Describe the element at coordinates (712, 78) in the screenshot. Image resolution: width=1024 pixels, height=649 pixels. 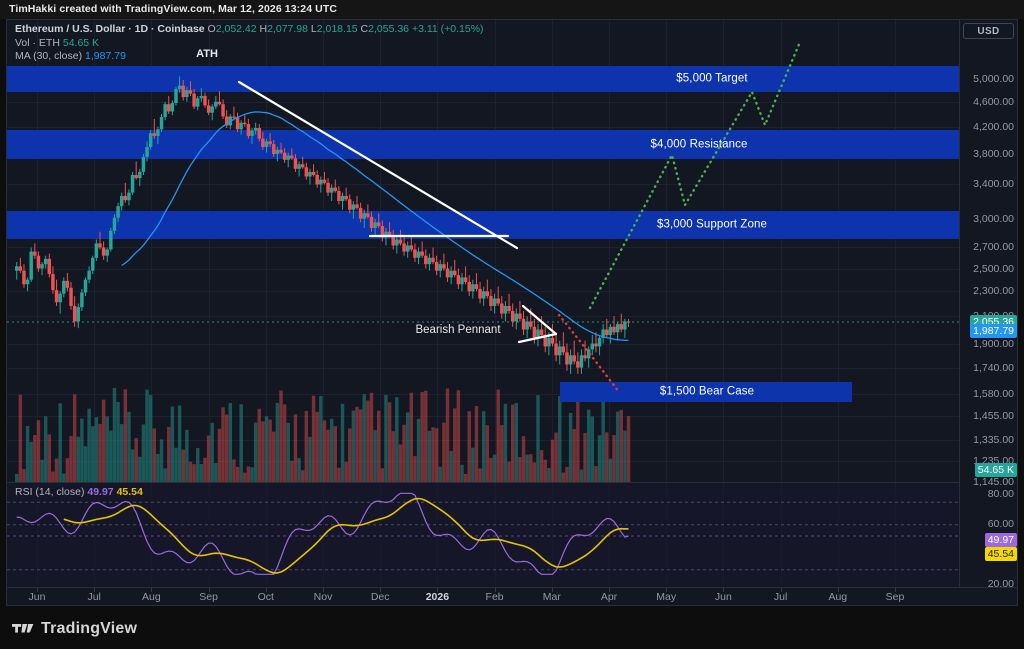
I see `price-zone-label: $5,000 Target` at that location.